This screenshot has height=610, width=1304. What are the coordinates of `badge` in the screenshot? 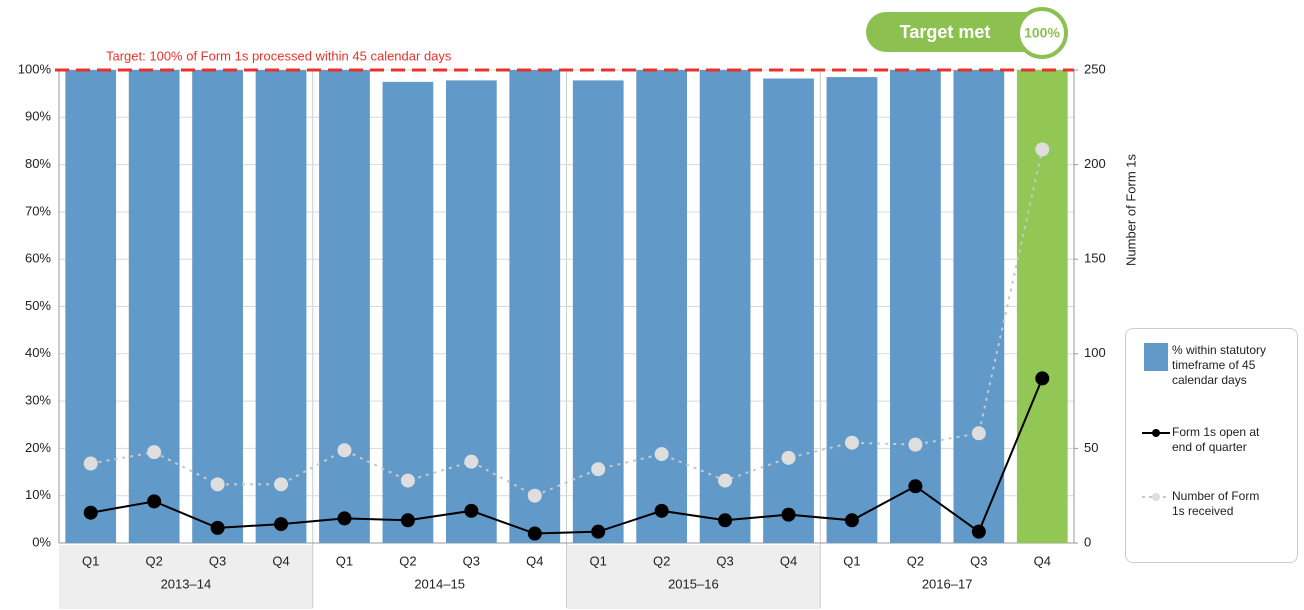 It's located at (956, 32).